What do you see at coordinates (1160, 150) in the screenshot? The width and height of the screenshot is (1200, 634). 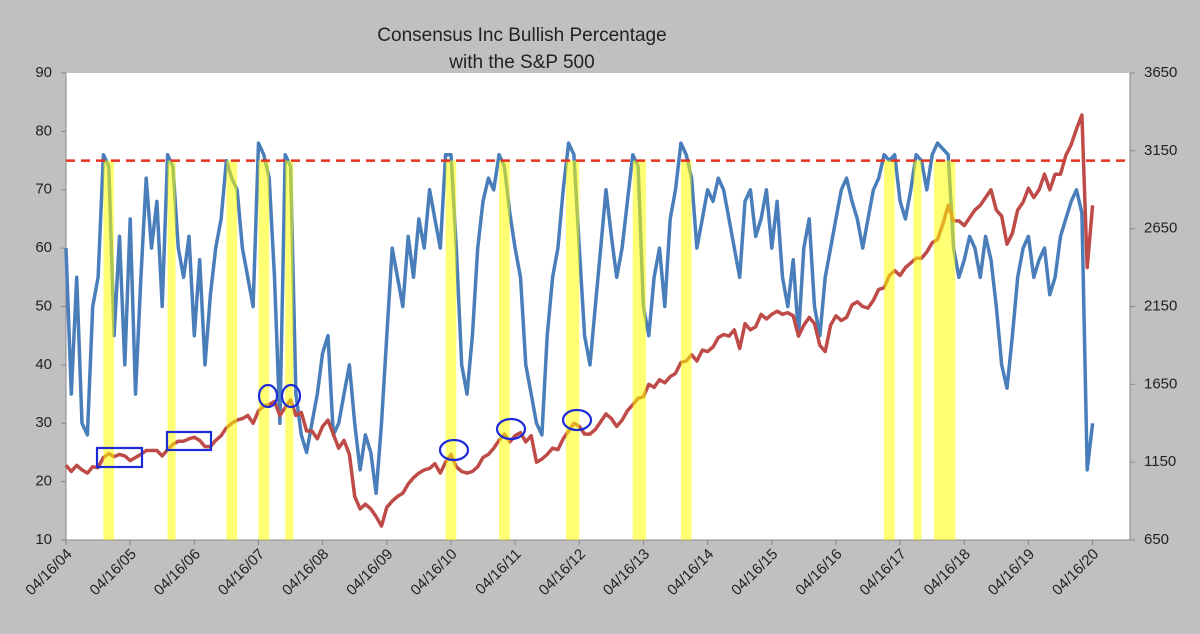 I see `y2-tick-label: 3150` at bounding box center [1160, 150].